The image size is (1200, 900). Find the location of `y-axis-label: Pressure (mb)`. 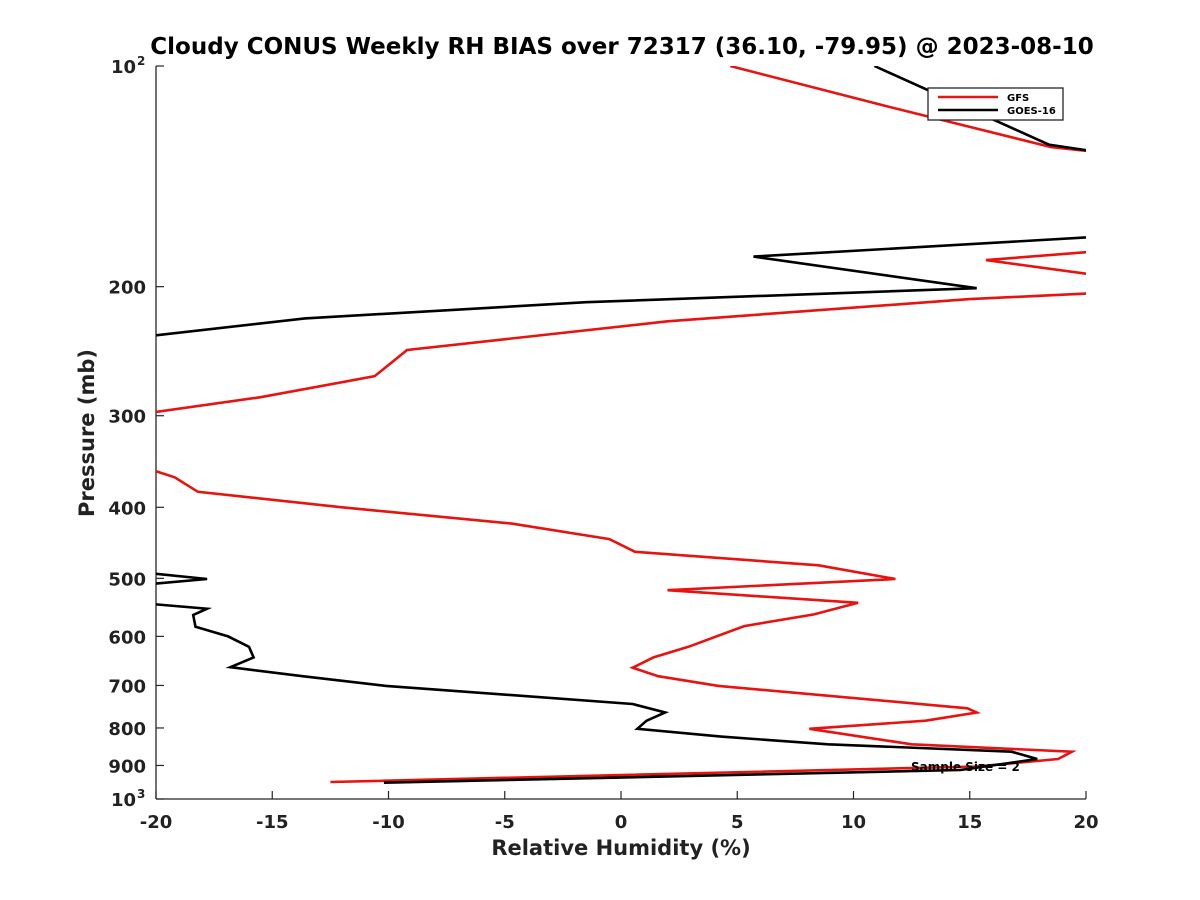

y-axis-label: Pressure (mb) is located at coordinates (87, 433).